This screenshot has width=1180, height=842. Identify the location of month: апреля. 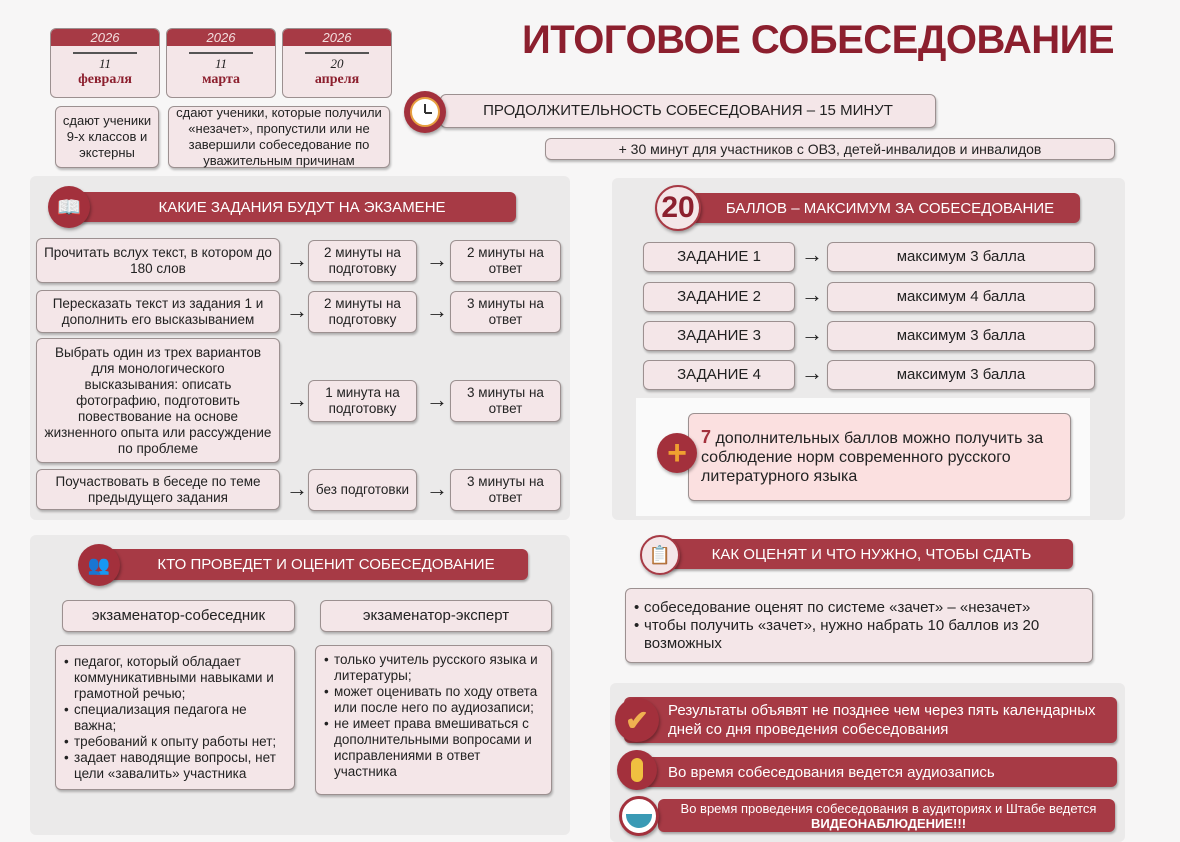
(337, 79).